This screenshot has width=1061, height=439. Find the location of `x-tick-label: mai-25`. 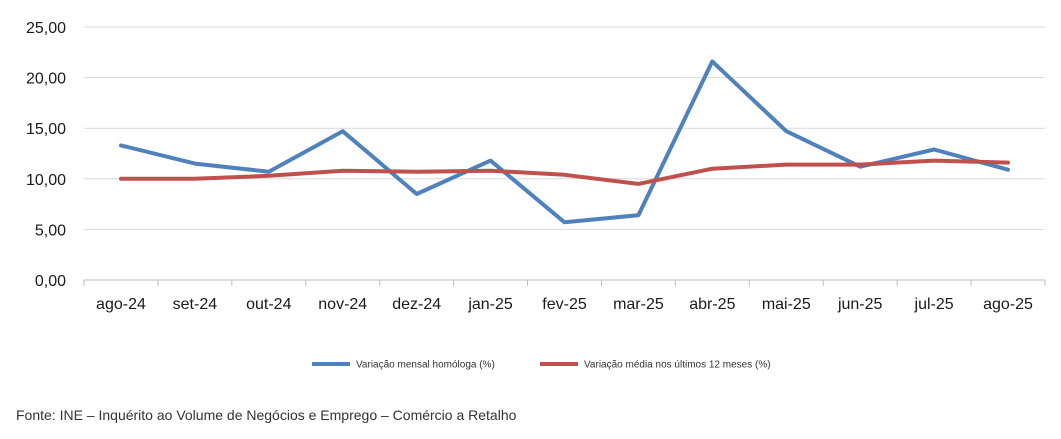

x-tick-label: mai-25 is located at coordinates (786, 304).